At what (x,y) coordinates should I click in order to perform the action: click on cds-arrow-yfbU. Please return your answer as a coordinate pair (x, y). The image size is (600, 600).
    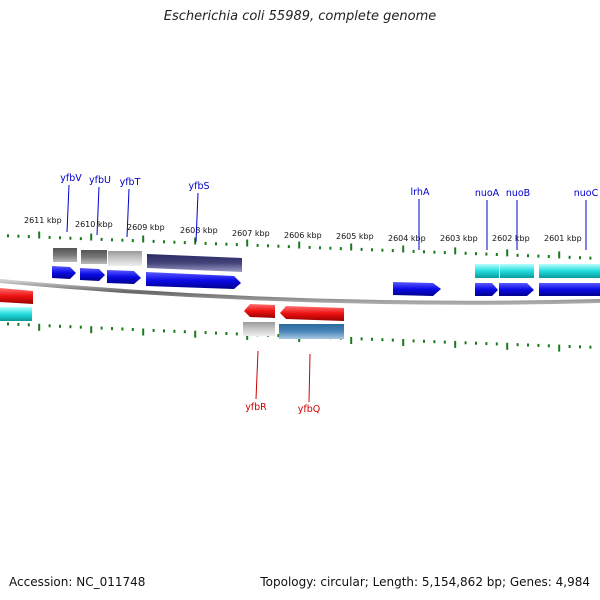
    Looking at the image, I should click on (92, 274).